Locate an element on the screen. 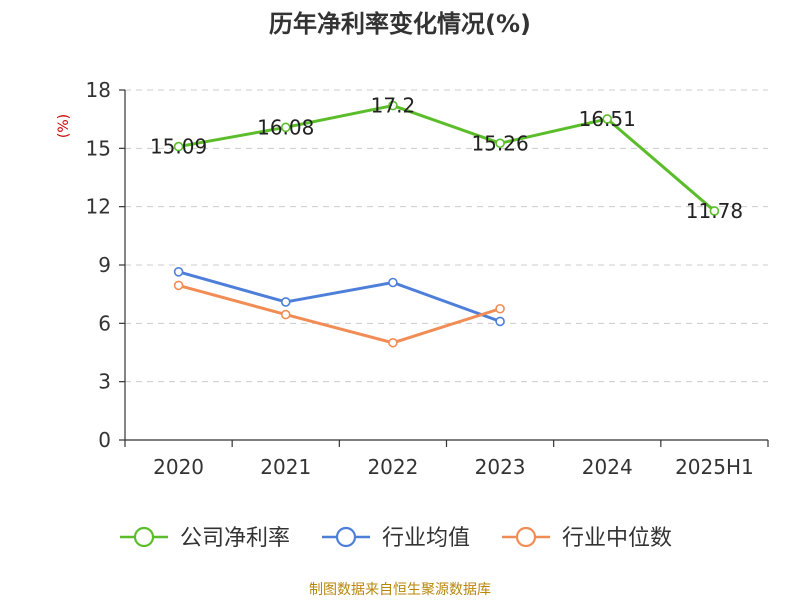  data-label: 16.51 is located at coordinates (607, 119).